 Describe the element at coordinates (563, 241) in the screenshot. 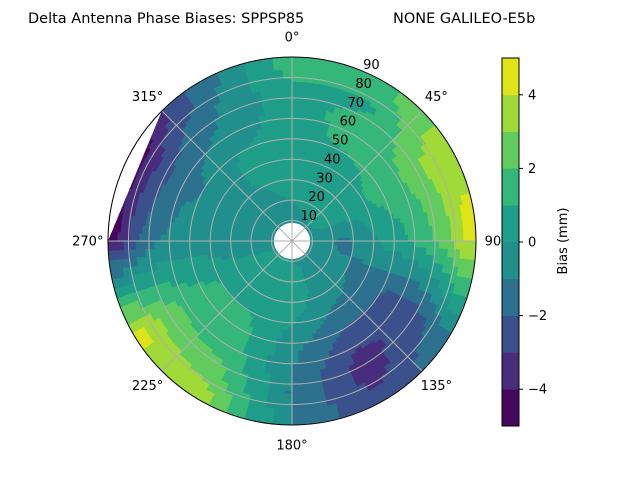

I see `colorbar-label: Bias (mm)` at that location.